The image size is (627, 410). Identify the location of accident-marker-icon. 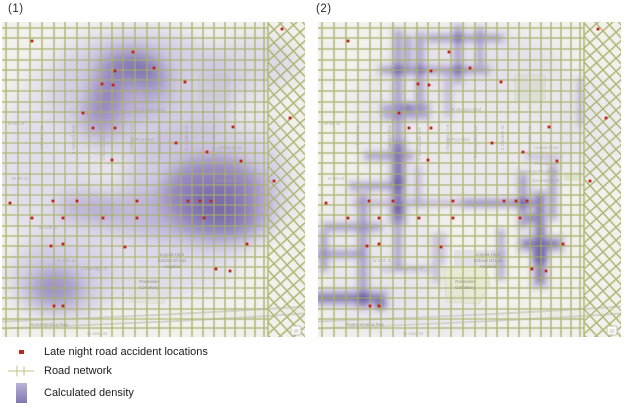
(21, 352).